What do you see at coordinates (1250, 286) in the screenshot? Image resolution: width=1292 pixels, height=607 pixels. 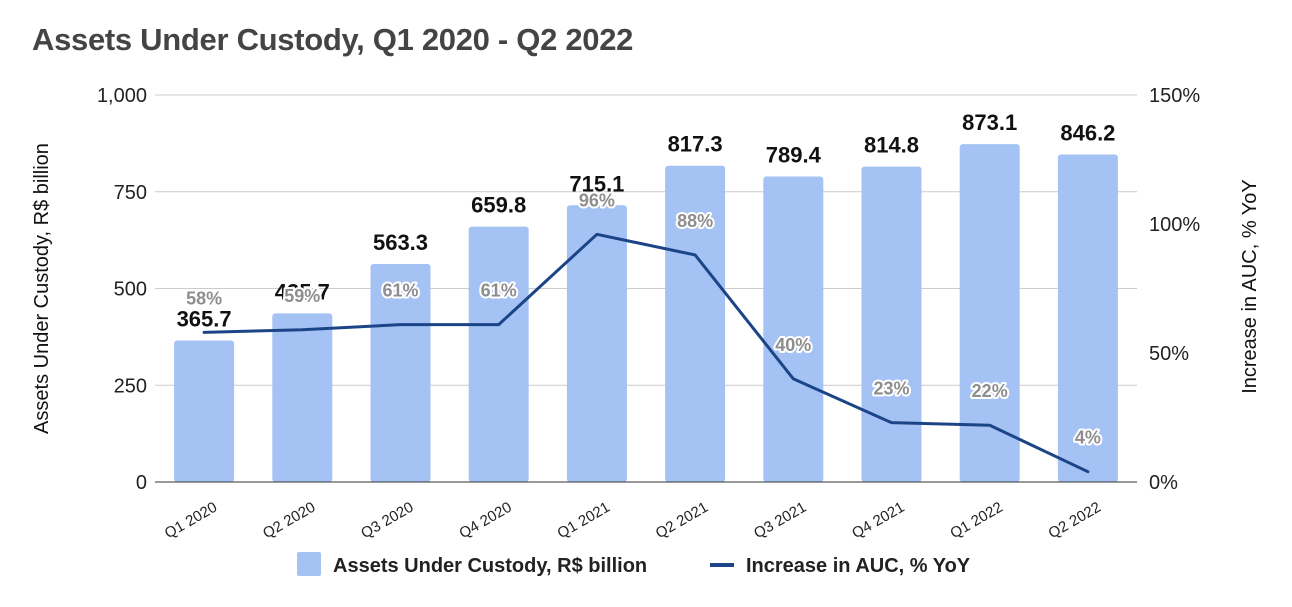 I see `y2-axis-title: Increase in AUC, % YoY` at bounding box center [1250, 286].